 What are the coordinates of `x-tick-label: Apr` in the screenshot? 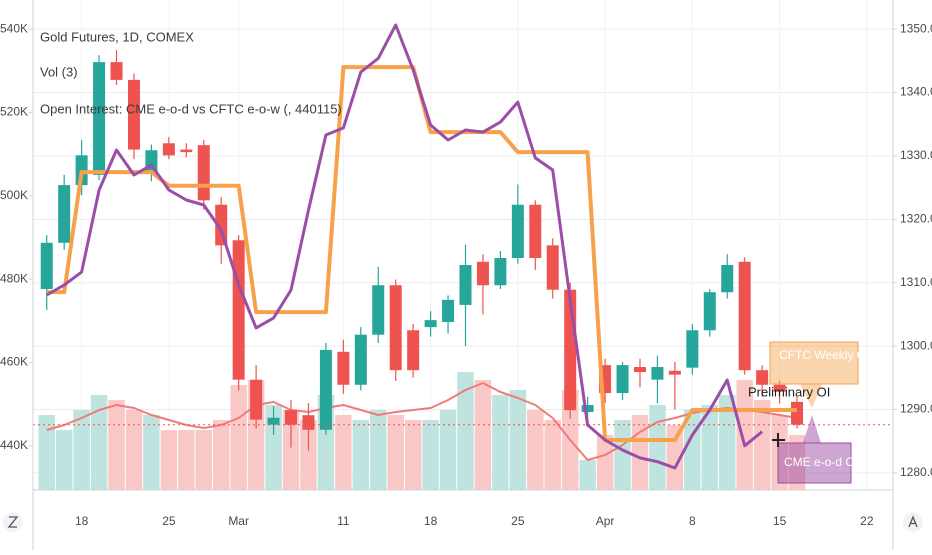 It's located at (605, 521).